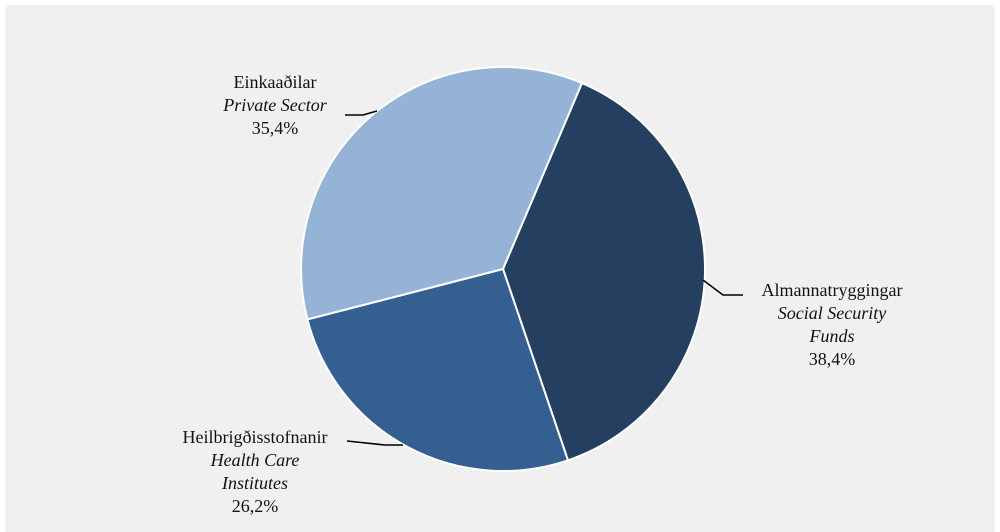 This screenshot has width=1000, height=532. Describe the element at coordinates (832, 336) in the screenshot. I see `label-almannatryggingar-en-2: Funds` at that location.